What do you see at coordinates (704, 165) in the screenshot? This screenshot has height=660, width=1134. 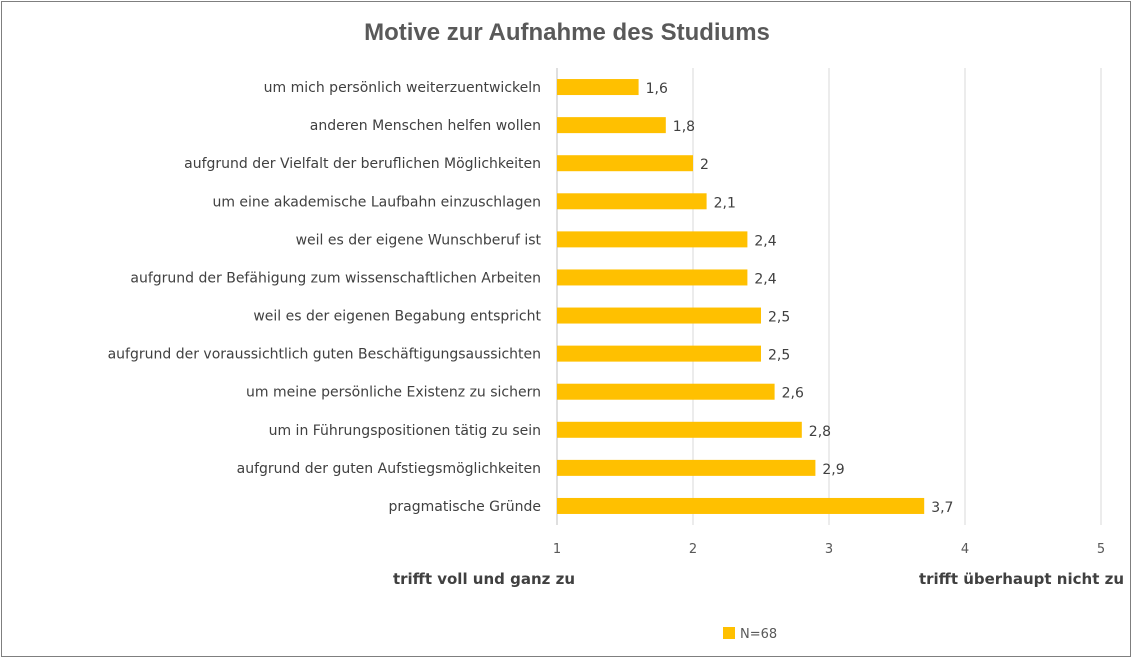 I see `data-label: 2` at bounding box center [704, 165].